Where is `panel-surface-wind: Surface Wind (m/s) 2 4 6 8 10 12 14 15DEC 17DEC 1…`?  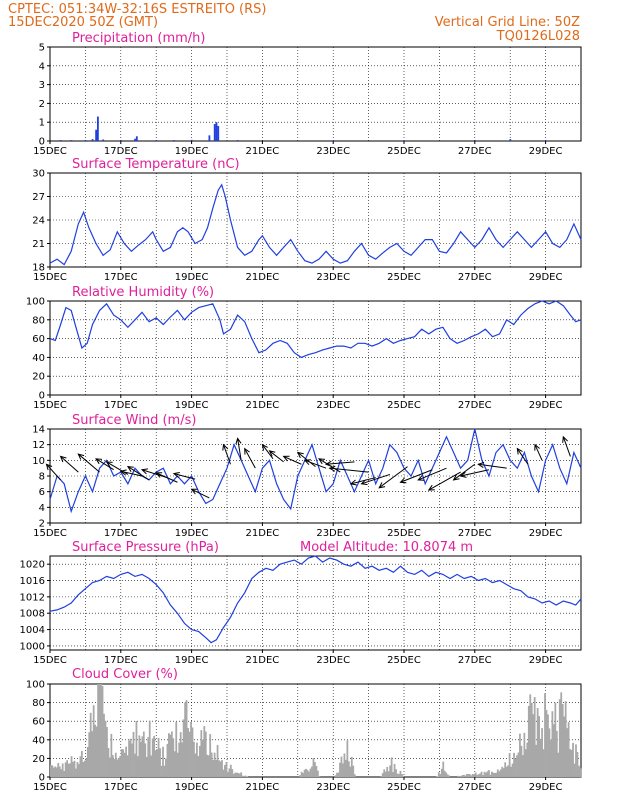 panel-surface-wind: Surface Wind (m/s) 2 4 6 8 10 12 14 15DEC 17DEC 1… is located at coordinates (307, 476).